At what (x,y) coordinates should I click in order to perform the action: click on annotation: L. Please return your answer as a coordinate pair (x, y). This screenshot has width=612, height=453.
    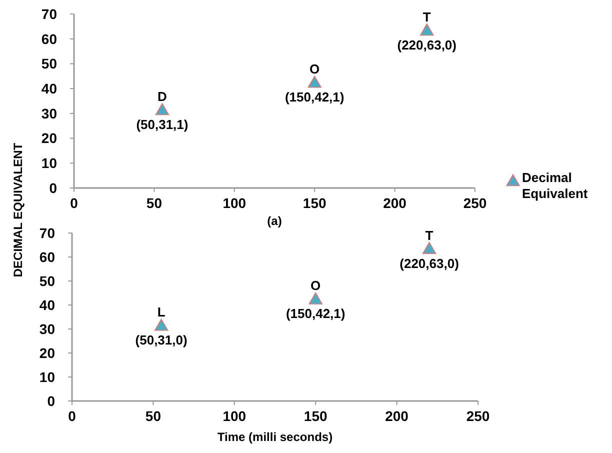
    Looking at the image, I should click on (161, 312).